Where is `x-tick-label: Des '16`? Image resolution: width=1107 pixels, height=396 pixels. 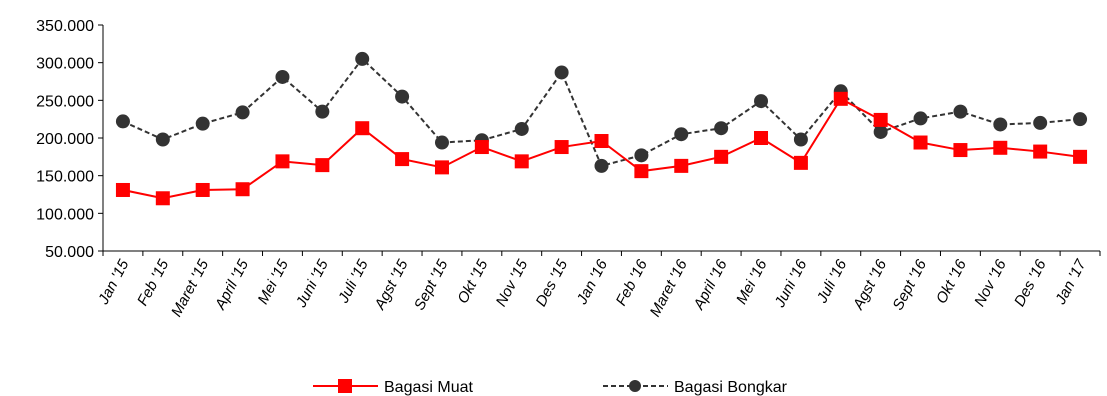 x-tick-label: Des '16 is located at coordinates (1030, 282).